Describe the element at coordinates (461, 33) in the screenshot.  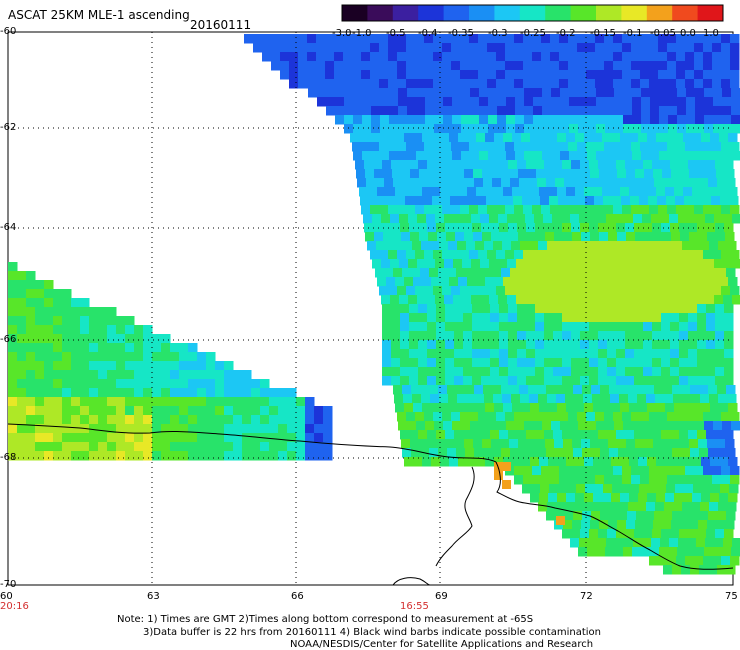
I see `colorbar-label: -0.35` at that location.